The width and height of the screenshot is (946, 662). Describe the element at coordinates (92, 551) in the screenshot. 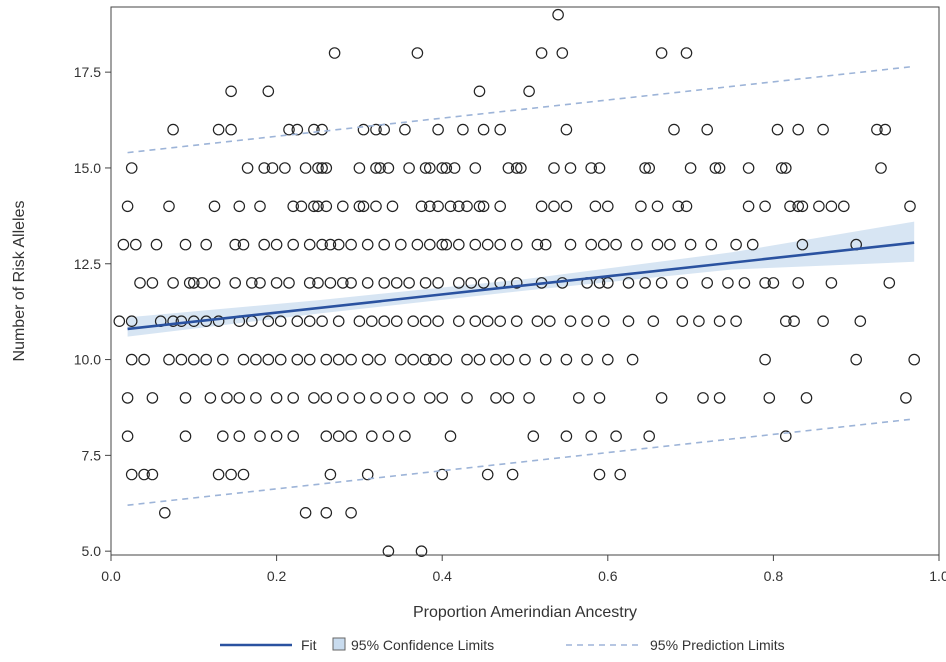

I see `y-tick-label: 5.0` at that location.